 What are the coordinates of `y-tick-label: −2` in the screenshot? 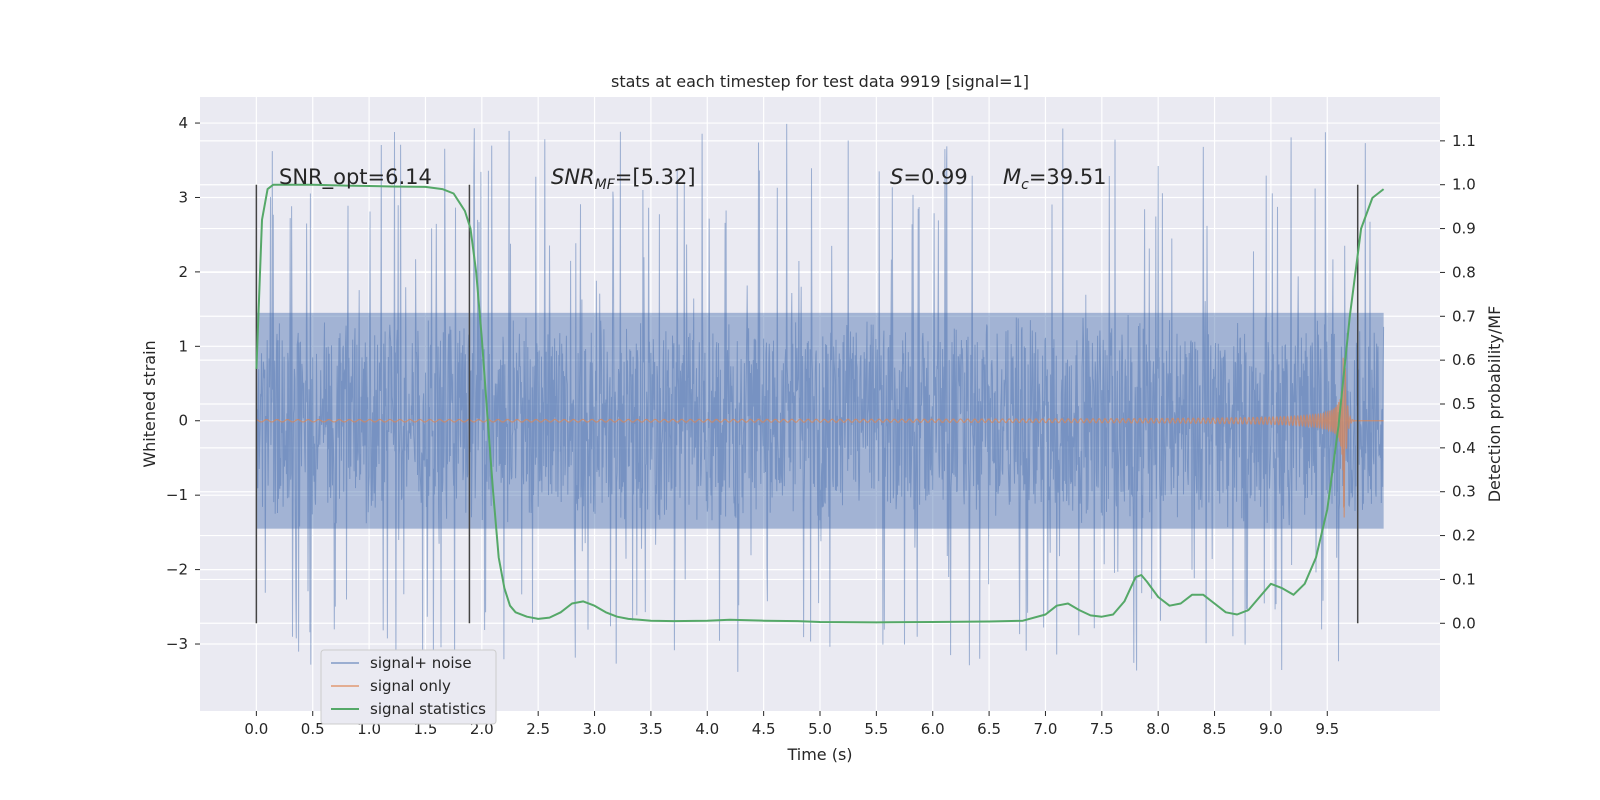 It's located at (177, 570).